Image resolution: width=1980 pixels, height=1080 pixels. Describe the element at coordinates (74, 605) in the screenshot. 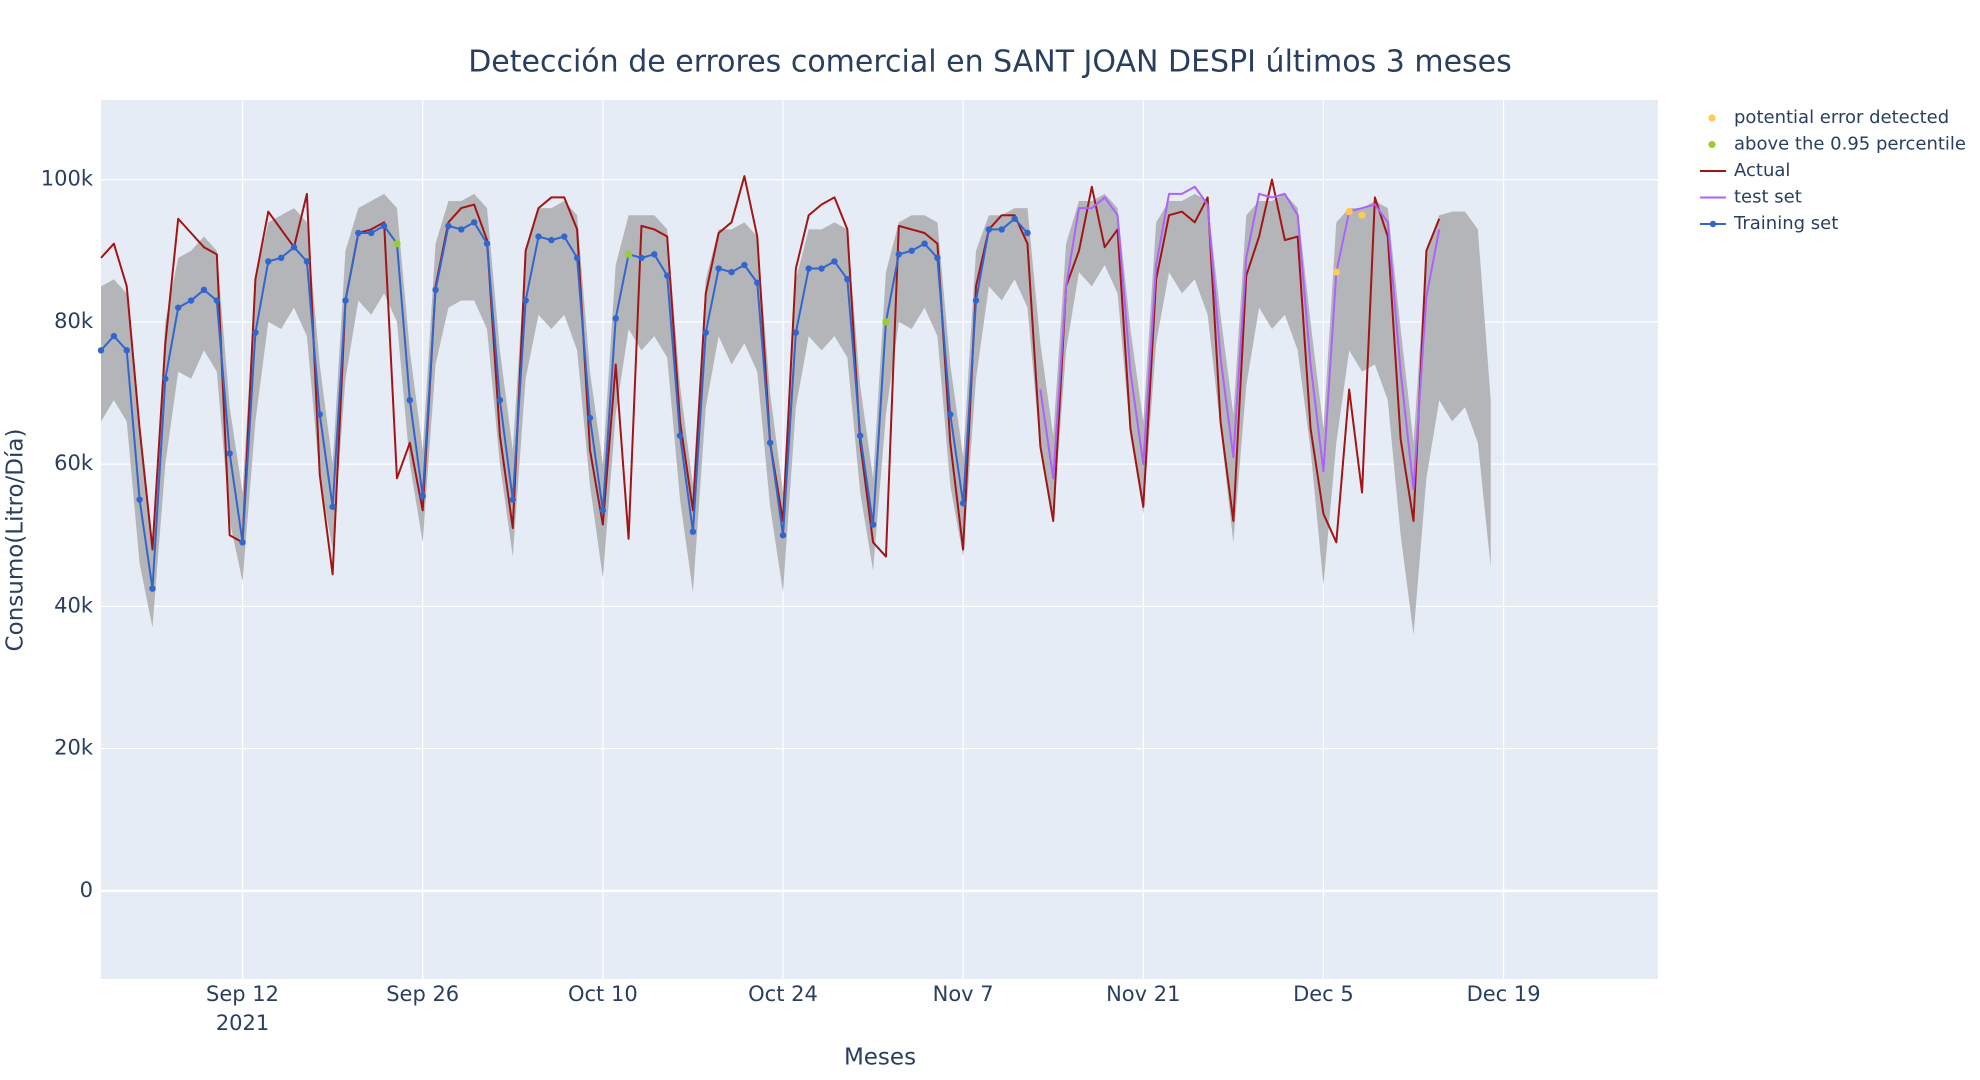

I see `y-tick-label: 40k` at that location.